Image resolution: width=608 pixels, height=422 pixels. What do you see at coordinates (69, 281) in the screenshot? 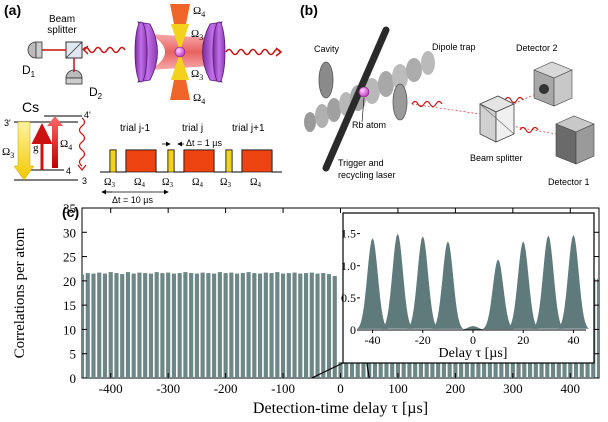
I see `main-ytick-label: 20` at bounding box center [69, 281].